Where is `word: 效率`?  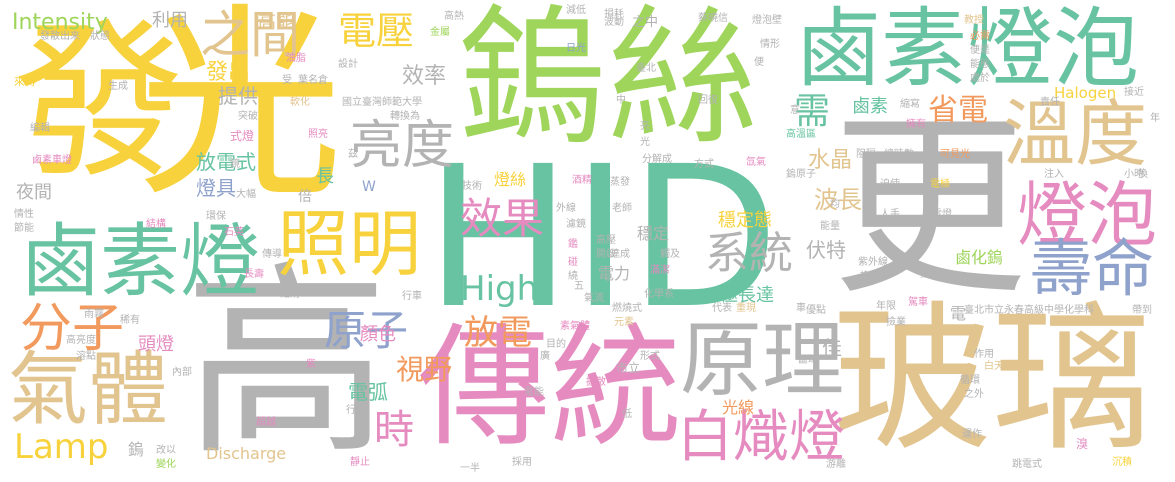
word: 效率 is located at coordinates (424, 76).